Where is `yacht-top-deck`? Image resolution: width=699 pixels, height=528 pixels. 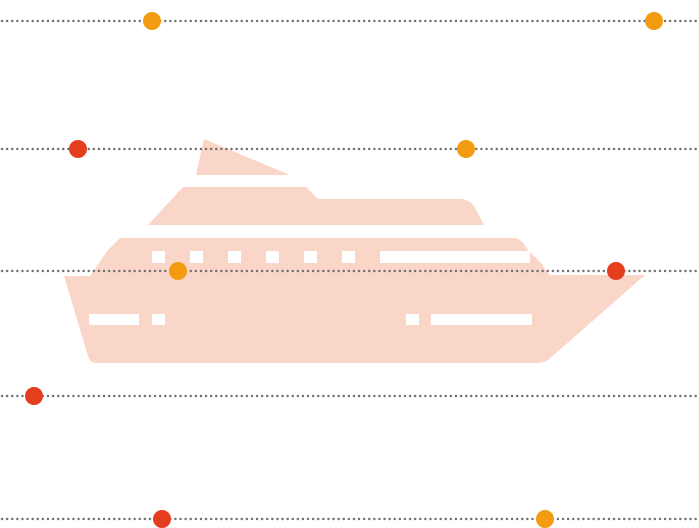 yacht-top-deck is located at coordinates (316, 206).